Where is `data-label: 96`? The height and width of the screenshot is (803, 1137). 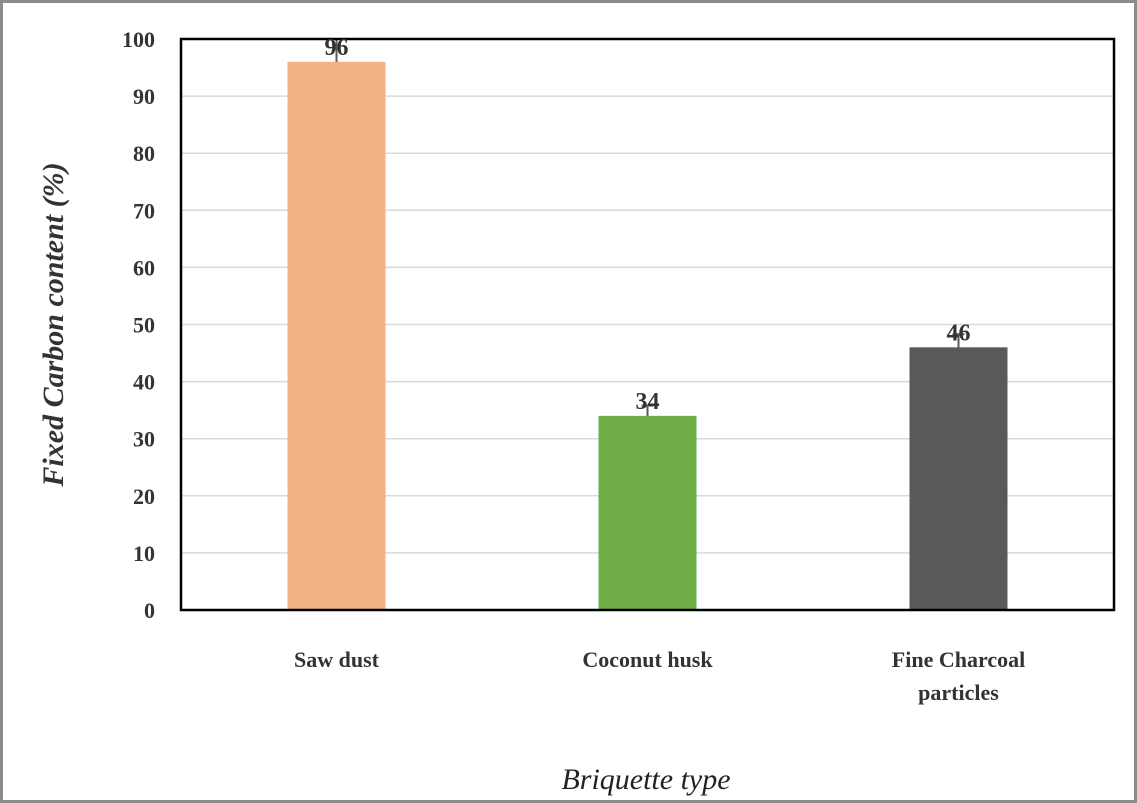 data-label: 96 is located at coordinates (337, 48).